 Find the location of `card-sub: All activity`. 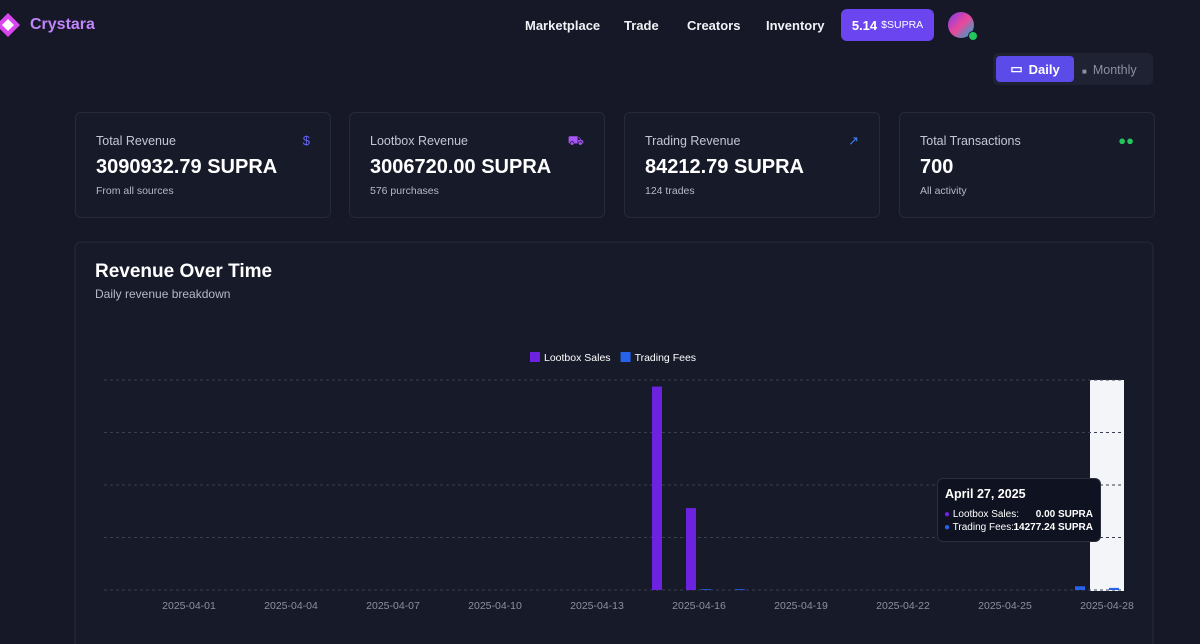

card-sub: All activity is located at coordinates (943, 191).